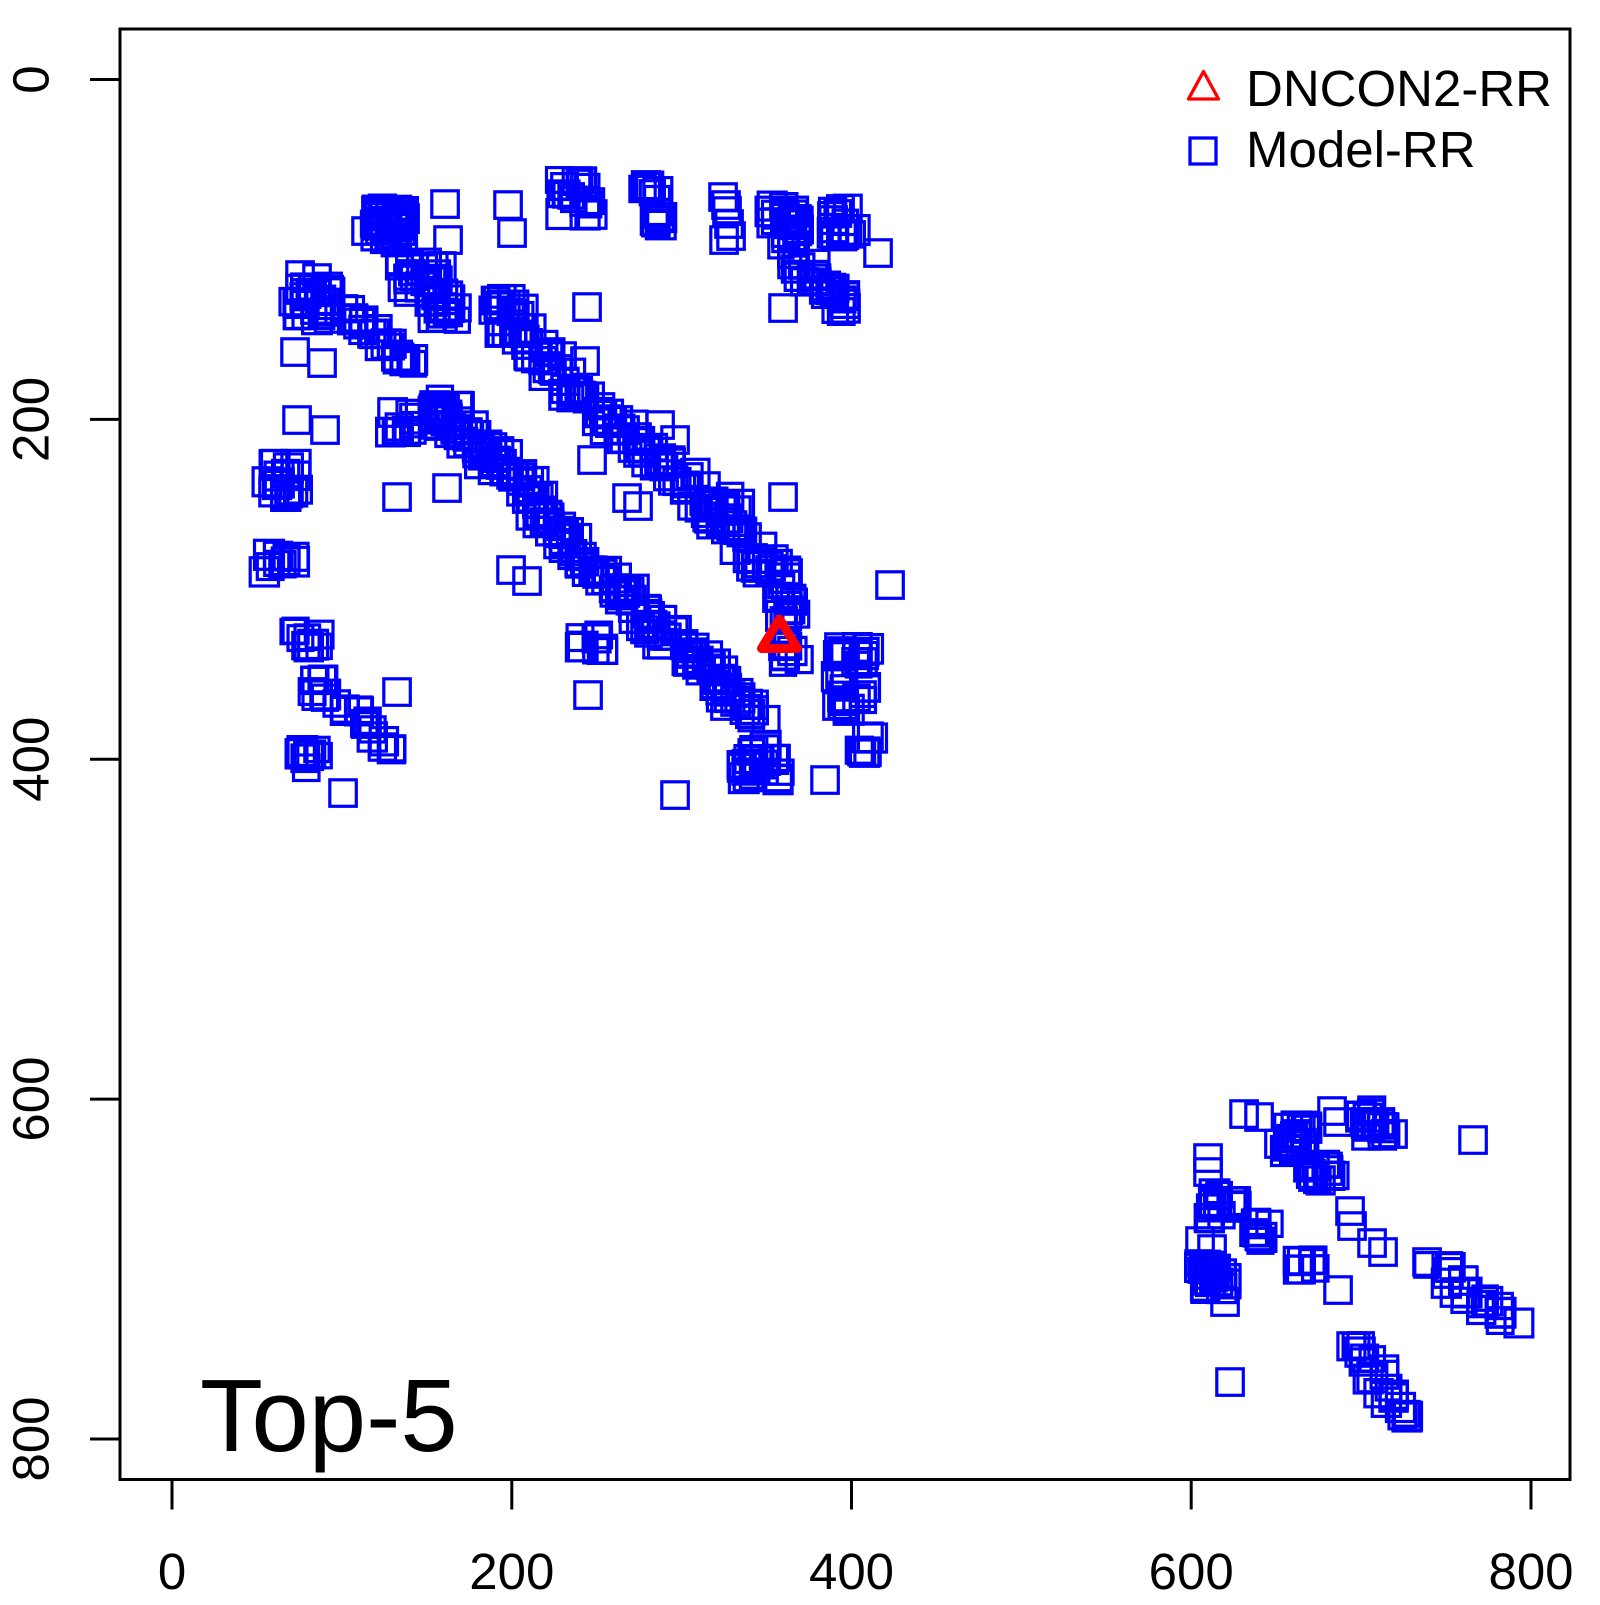 The height and width of the screenshot is (1605, 1600). Describe the element at coordinates (1399, 88) in the screenshot. I see `svg-text: DNCON2-RR` at that location.